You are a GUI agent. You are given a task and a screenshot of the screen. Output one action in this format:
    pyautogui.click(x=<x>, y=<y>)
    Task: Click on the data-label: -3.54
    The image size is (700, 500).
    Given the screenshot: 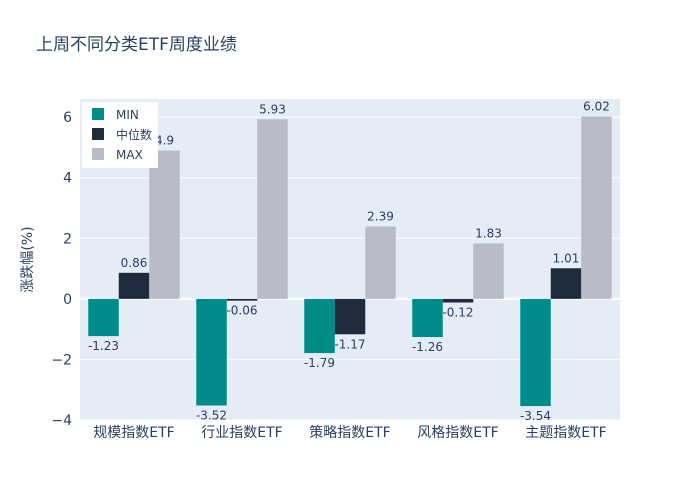 What is the action you would take?
    pyautogui.click(x=535, y=416)
    